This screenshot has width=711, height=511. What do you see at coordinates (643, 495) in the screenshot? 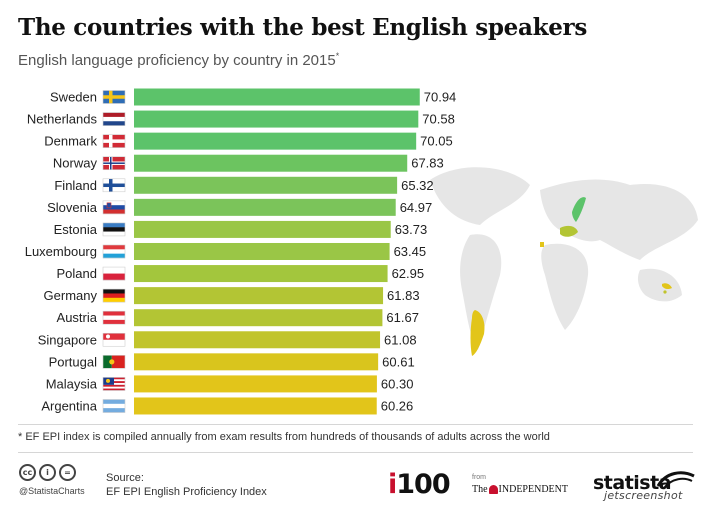
I see `jetscreenshot-watermark: jetscreenshot` at bounding box center [643, 495].